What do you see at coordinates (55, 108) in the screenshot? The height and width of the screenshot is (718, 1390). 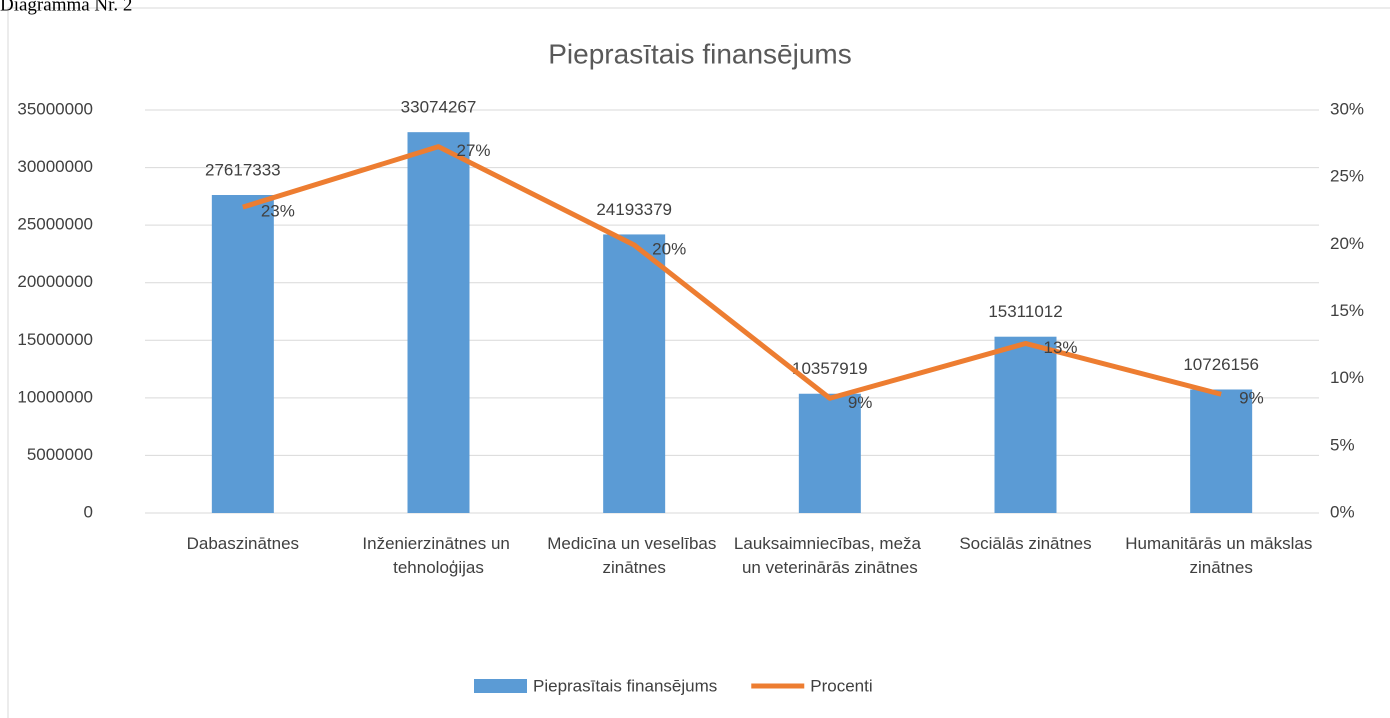 I see `y-tick-label: 35000000` at bounding box center [55, 108].